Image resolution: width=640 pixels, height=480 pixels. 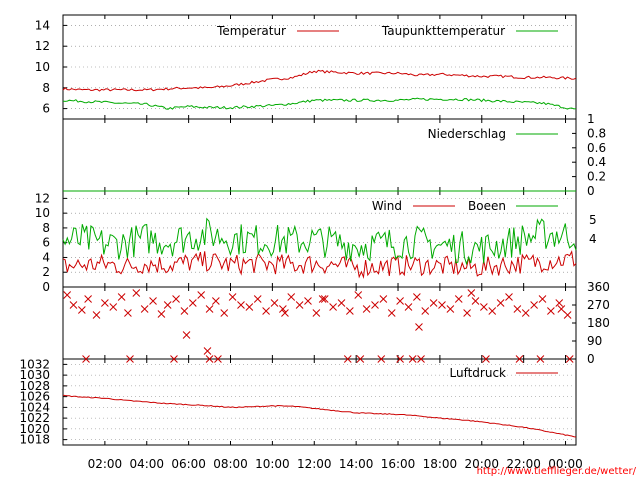 I want to click on panel-pressure-frame, so click(x=319, y=402).